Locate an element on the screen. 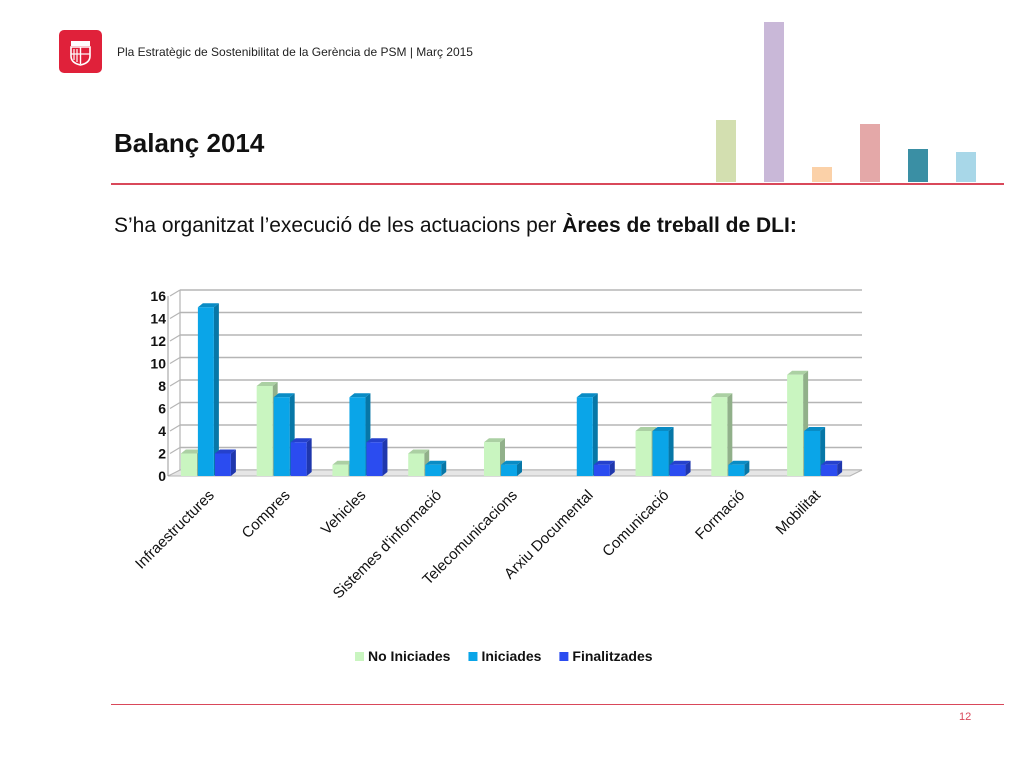 The image size is (1024, 768). decorative-bars is located at coordinates (846, 102).